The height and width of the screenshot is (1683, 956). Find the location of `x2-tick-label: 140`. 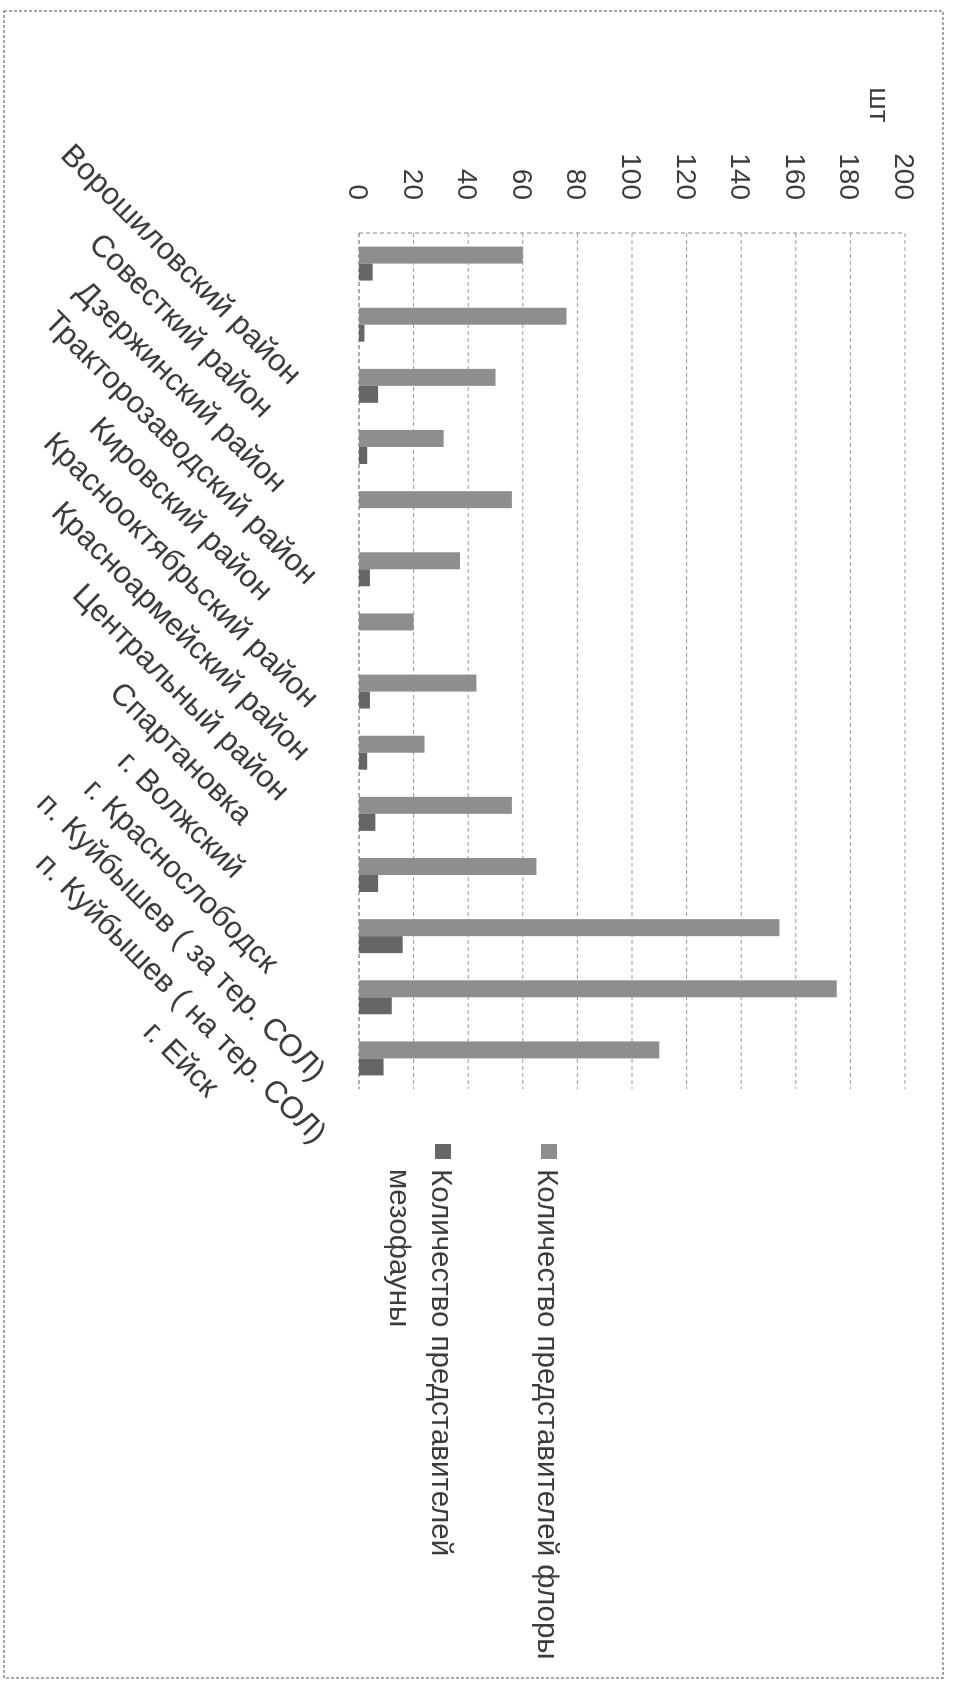

x2-tick-label: 140 is located at coordinates (741, 176).